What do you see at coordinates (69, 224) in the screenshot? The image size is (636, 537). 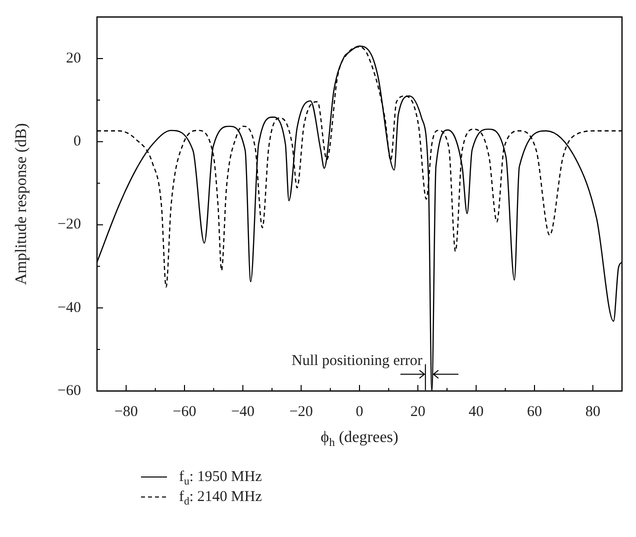 I see `y-tick-label: −20` at bounding box center [69, 224].